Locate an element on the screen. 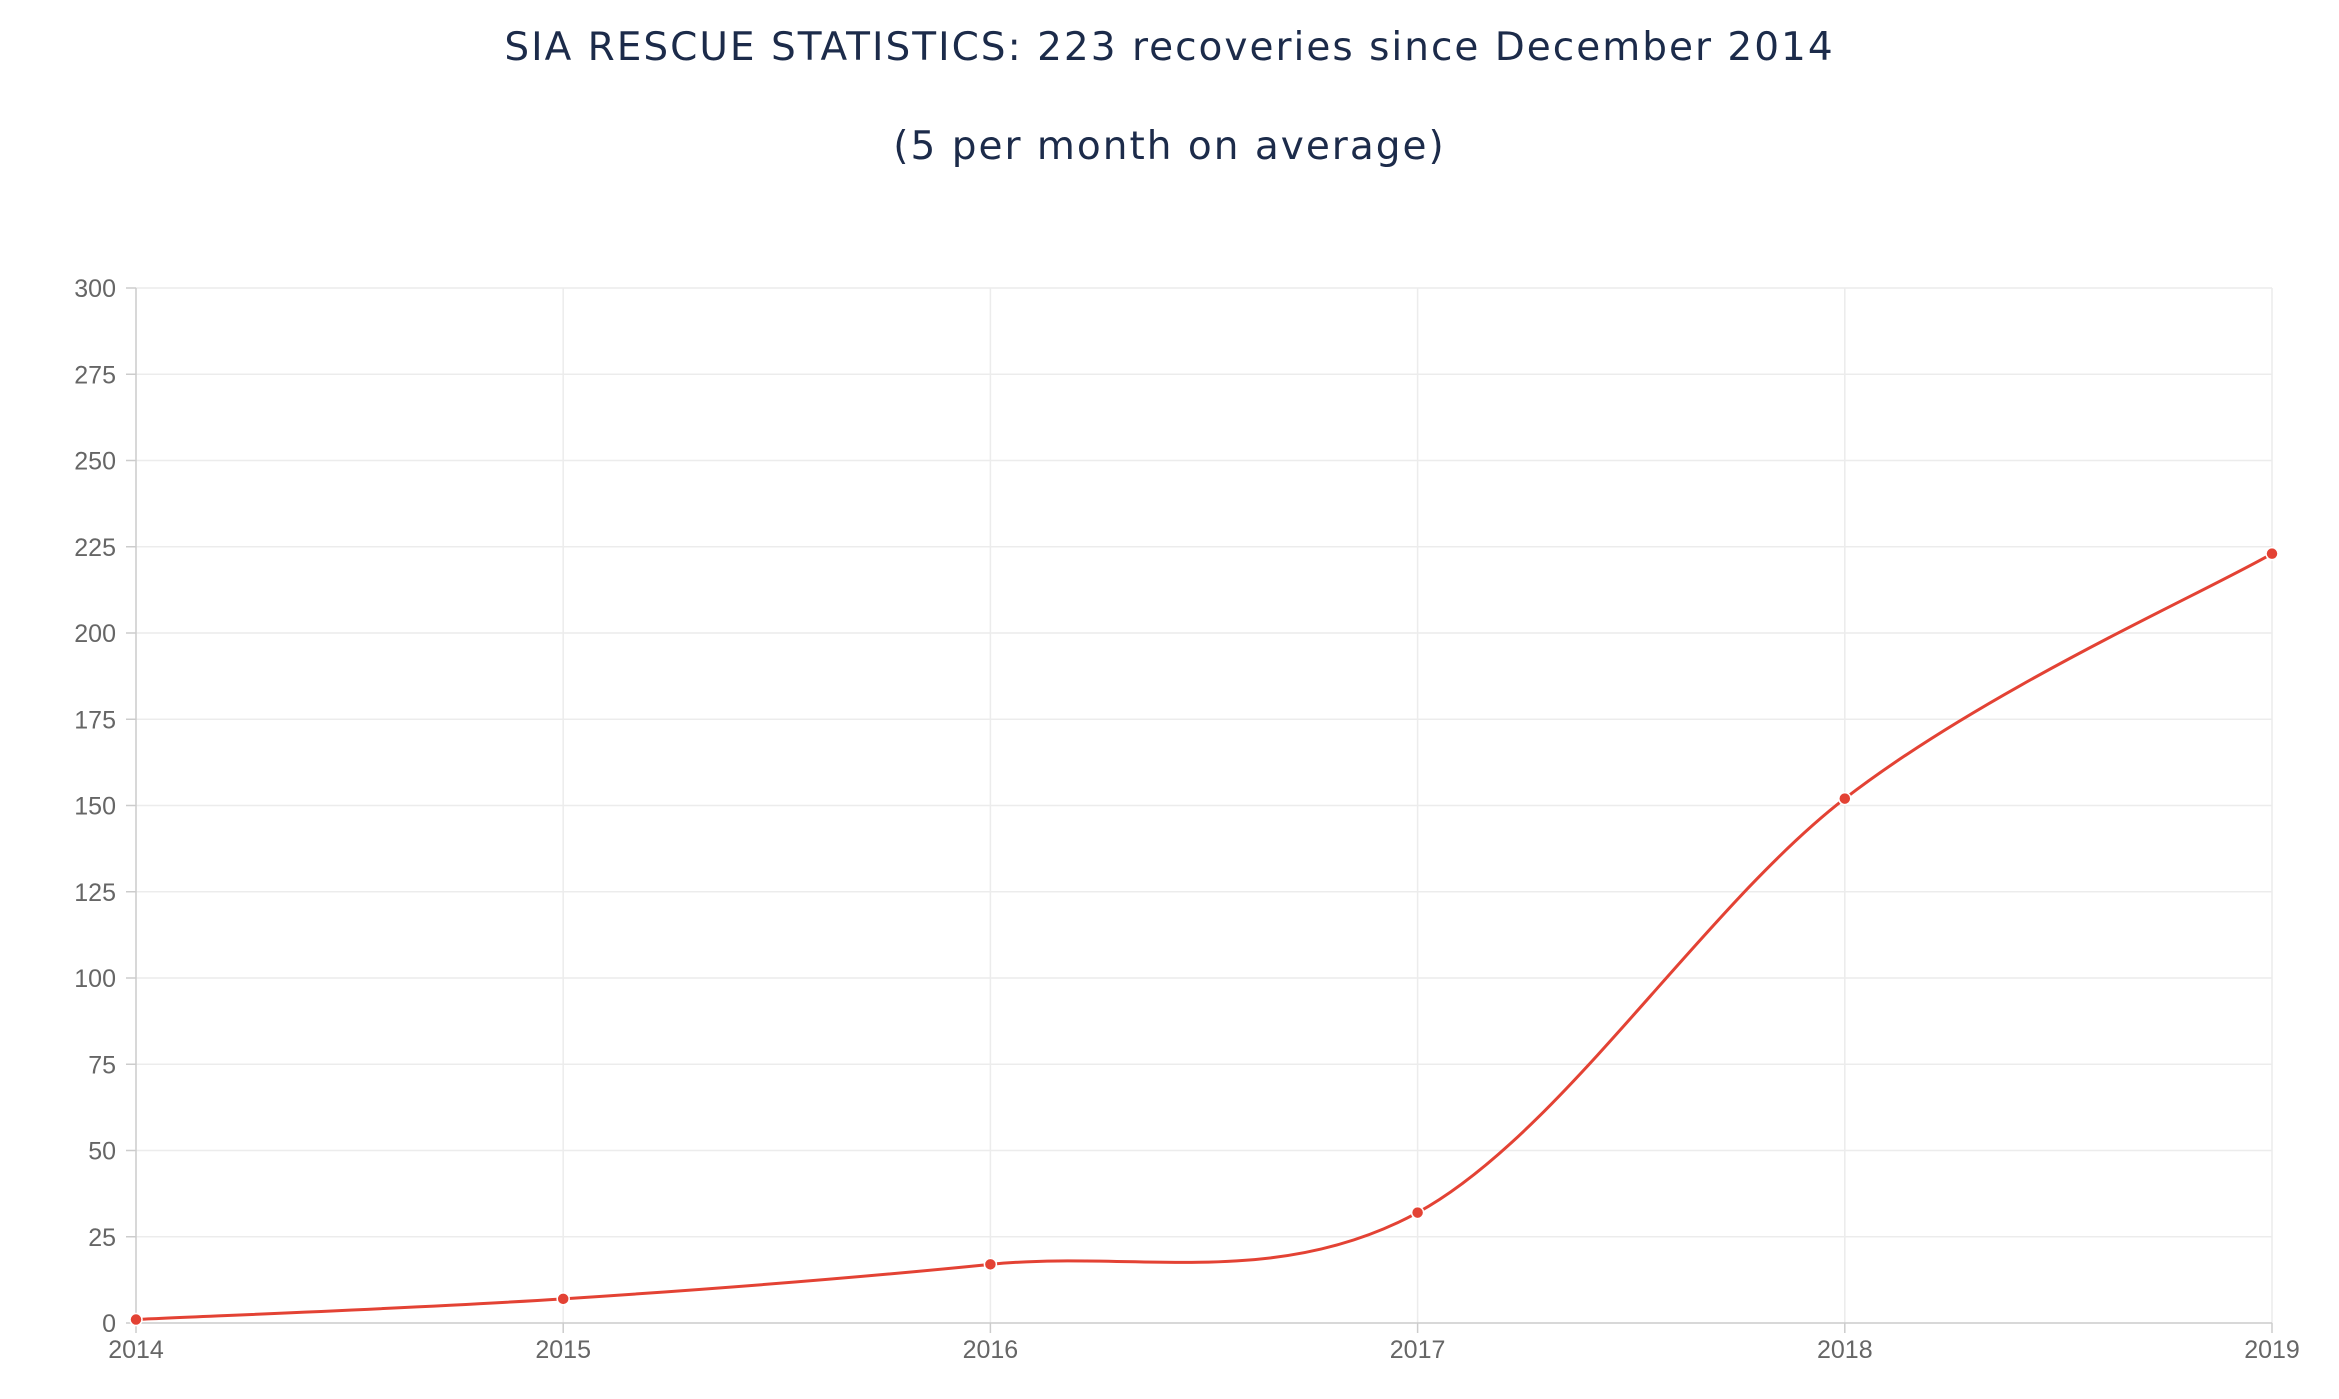  x-tick-label: 2016 is located at coordinates (991, 1350).